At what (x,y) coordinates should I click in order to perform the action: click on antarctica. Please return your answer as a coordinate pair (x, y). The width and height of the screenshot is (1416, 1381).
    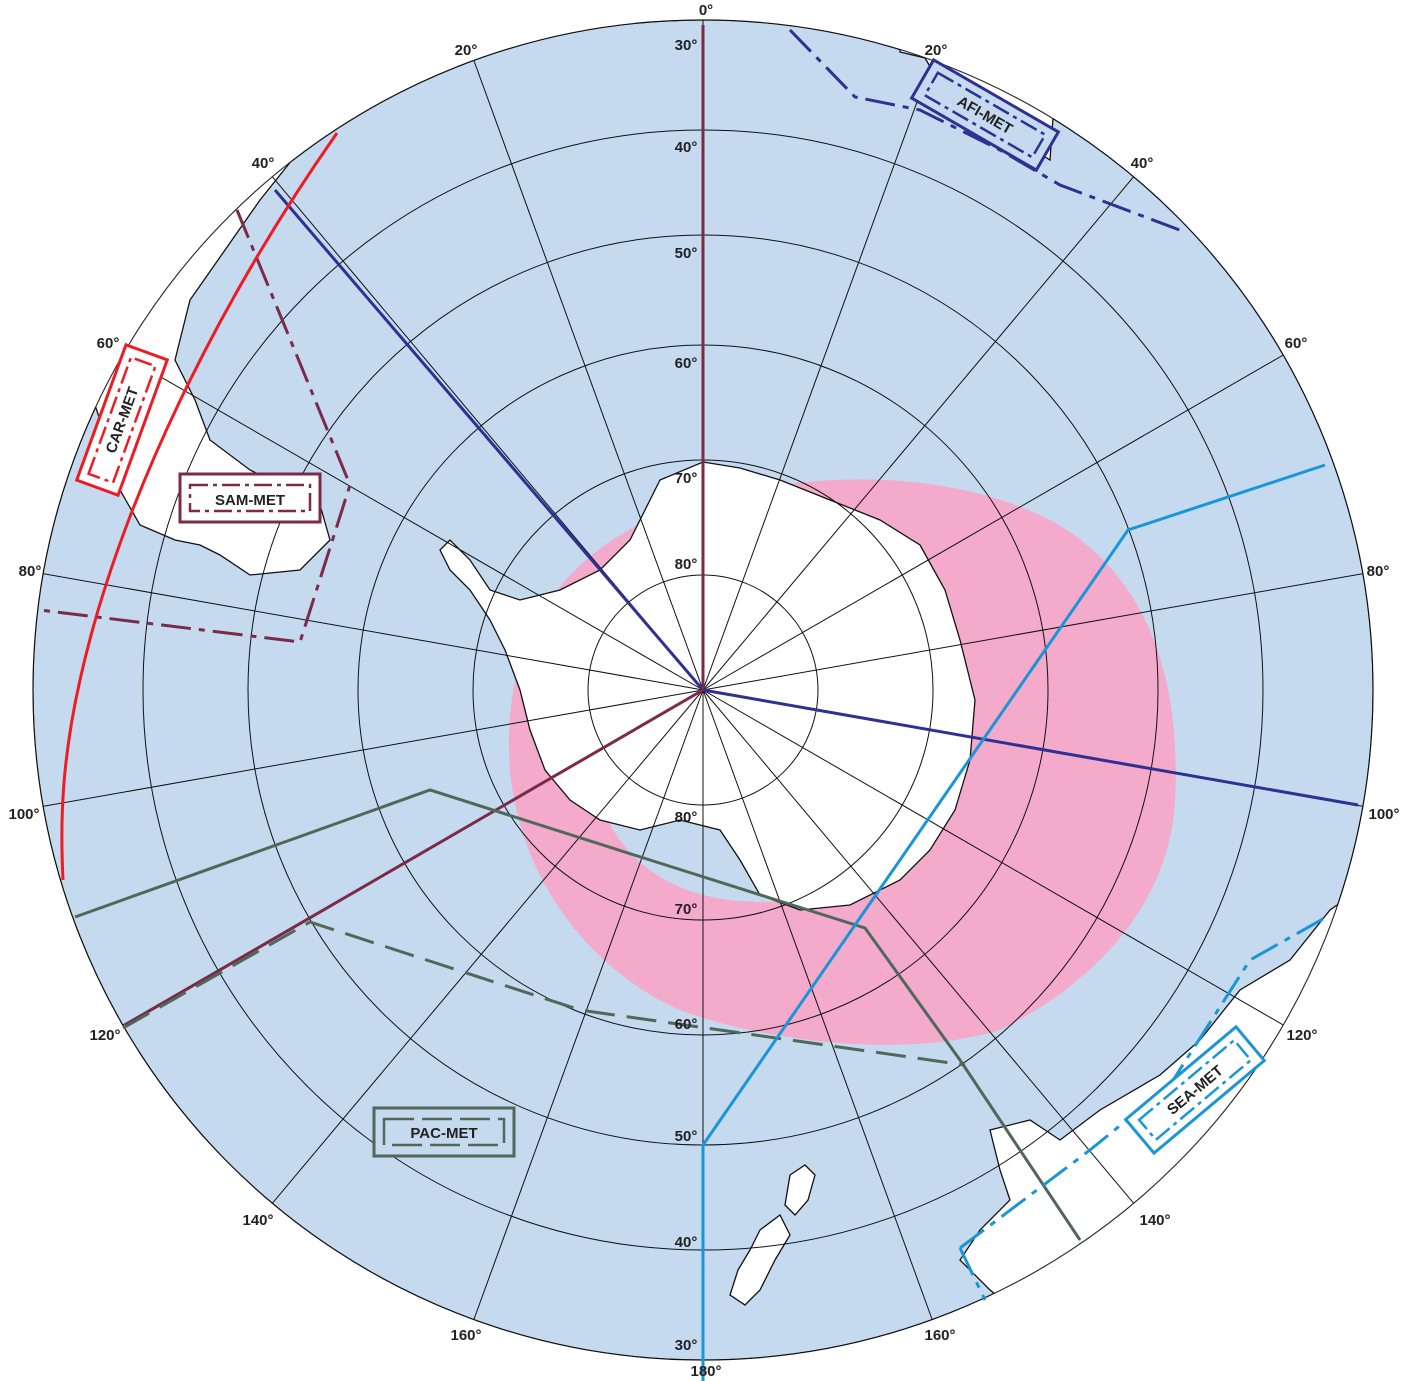
    Looking at the image, I should click on (707, 686).